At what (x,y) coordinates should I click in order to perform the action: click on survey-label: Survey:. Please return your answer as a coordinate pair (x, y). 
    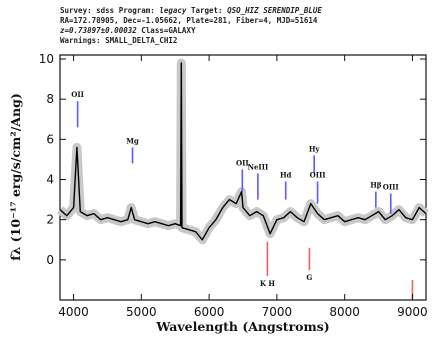
    Looking at the image, I should click on (76, 10).